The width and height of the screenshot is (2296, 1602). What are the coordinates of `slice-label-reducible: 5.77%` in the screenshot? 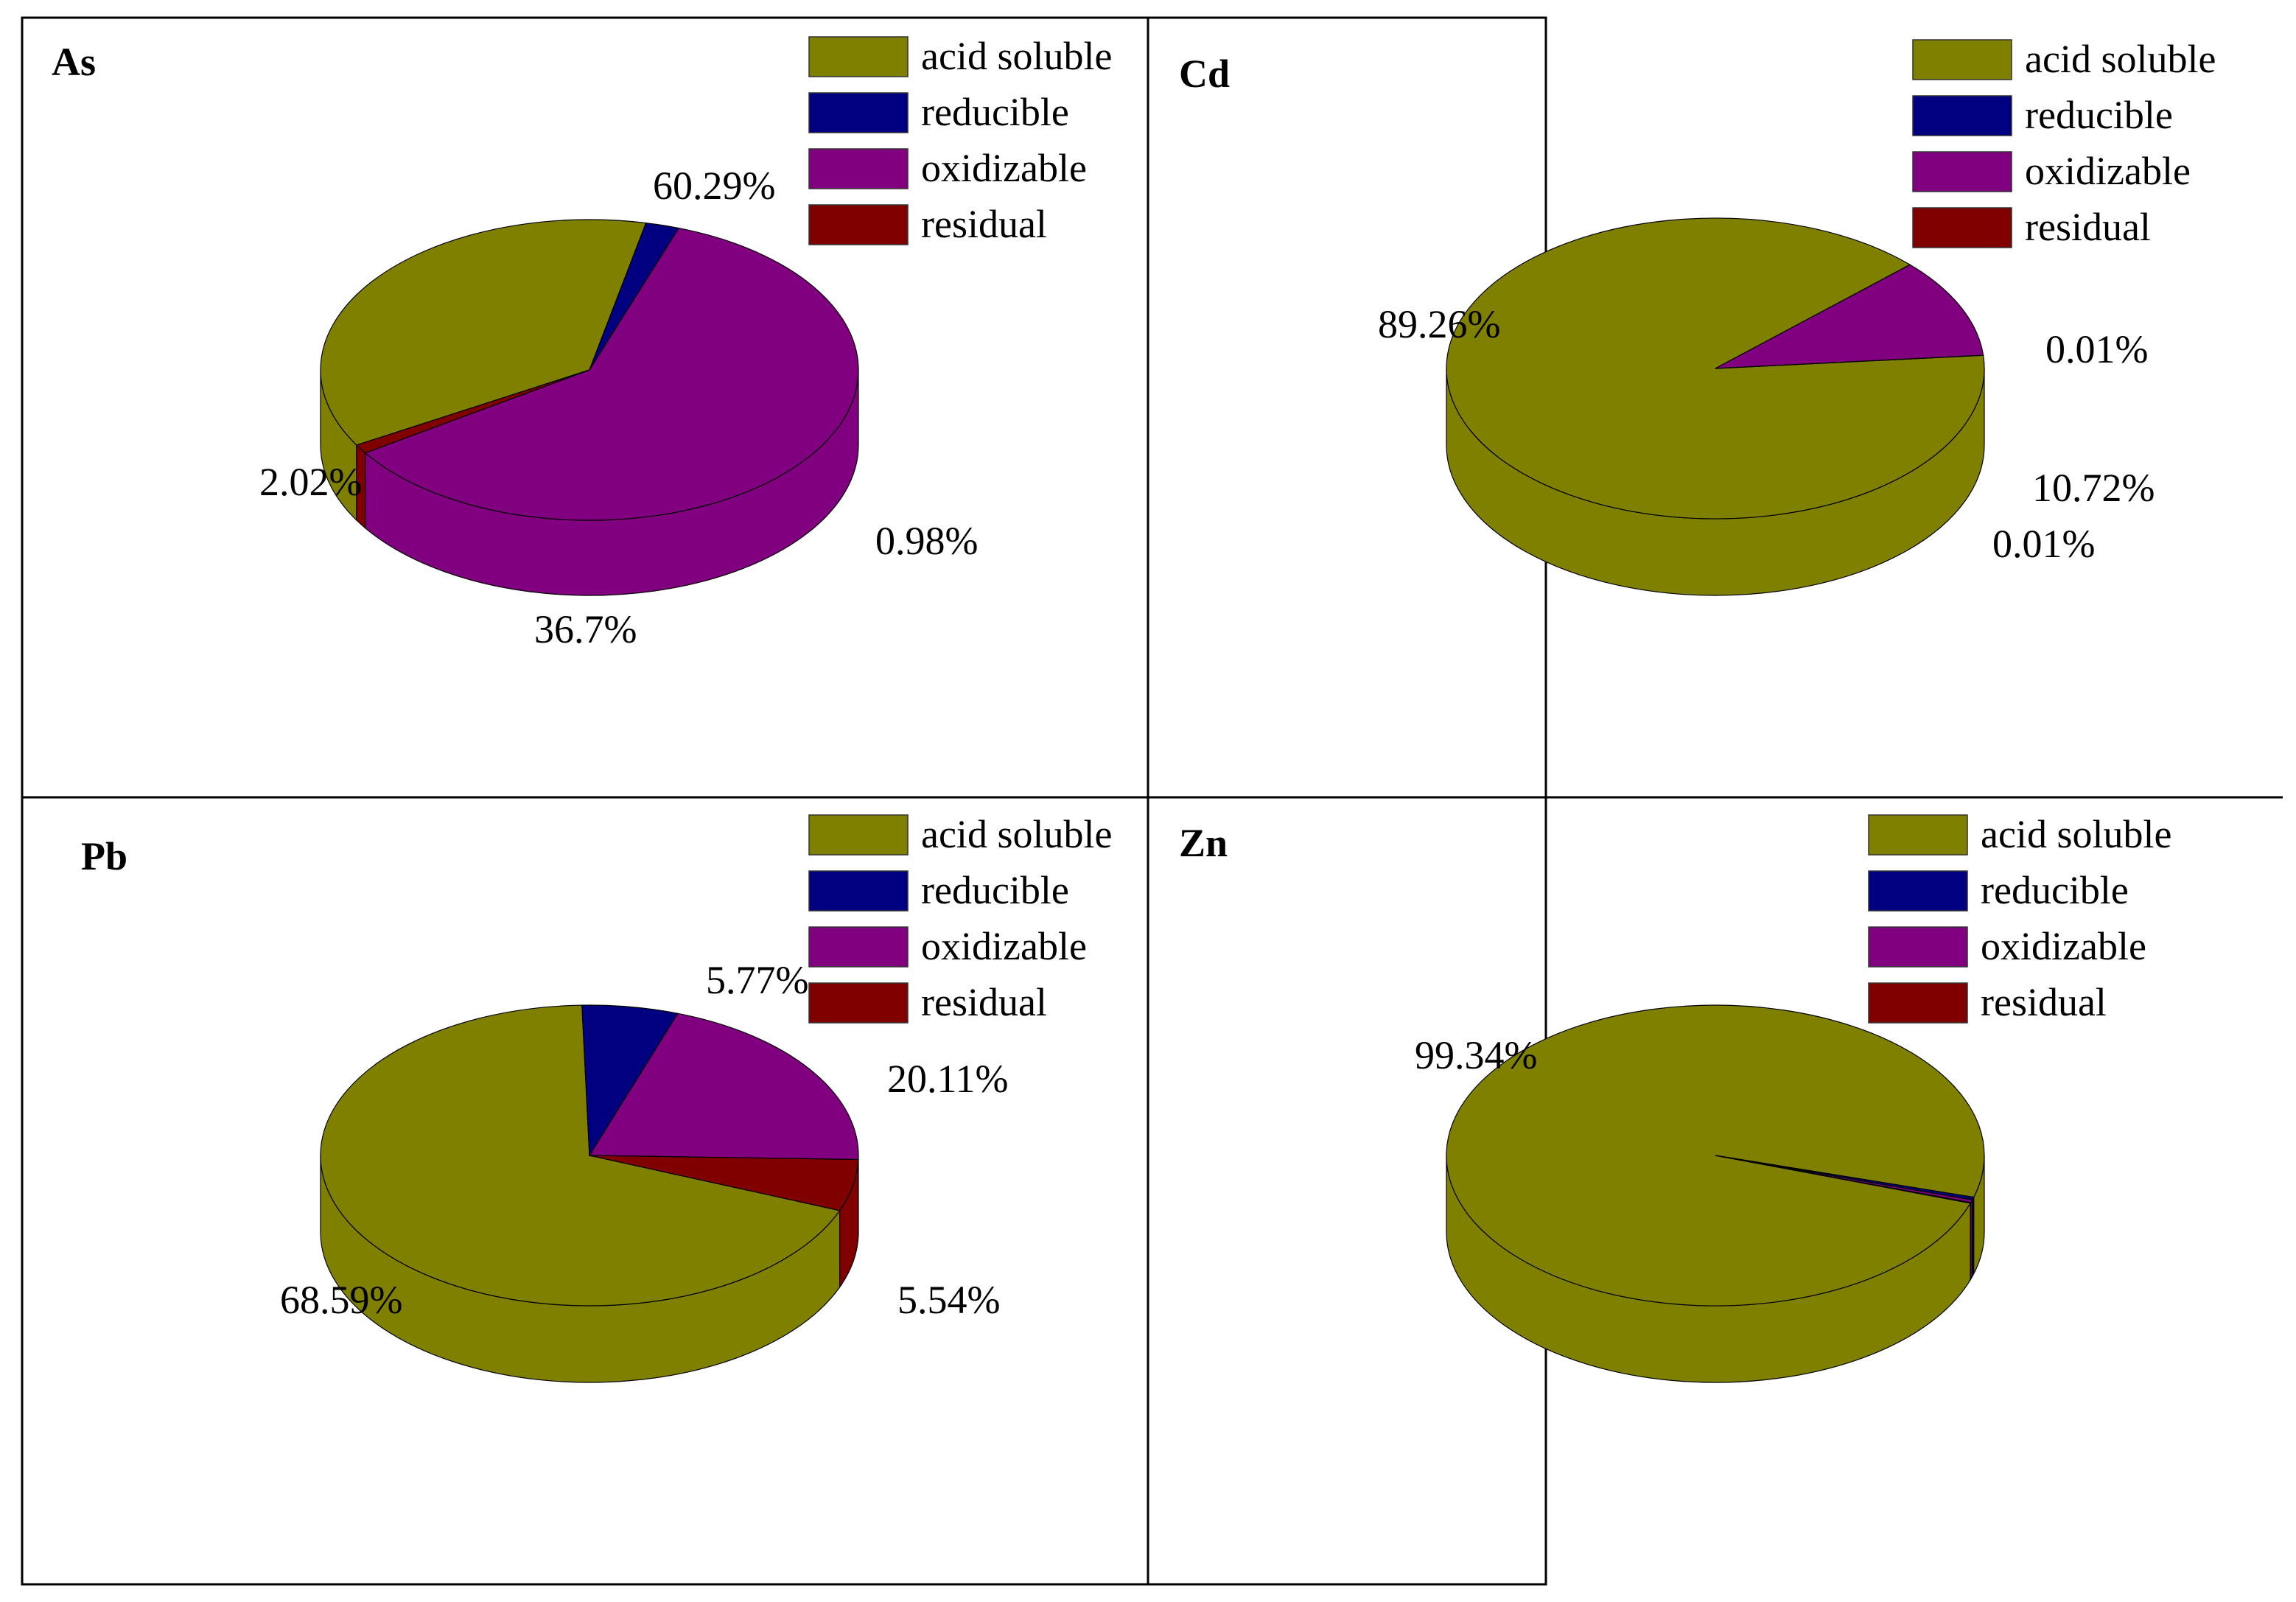 It's located at (757, 980).